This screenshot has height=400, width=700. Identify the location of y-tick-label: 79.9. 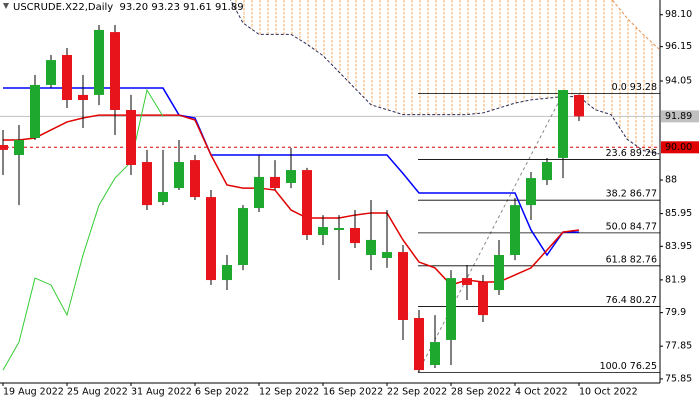
(675, 312).